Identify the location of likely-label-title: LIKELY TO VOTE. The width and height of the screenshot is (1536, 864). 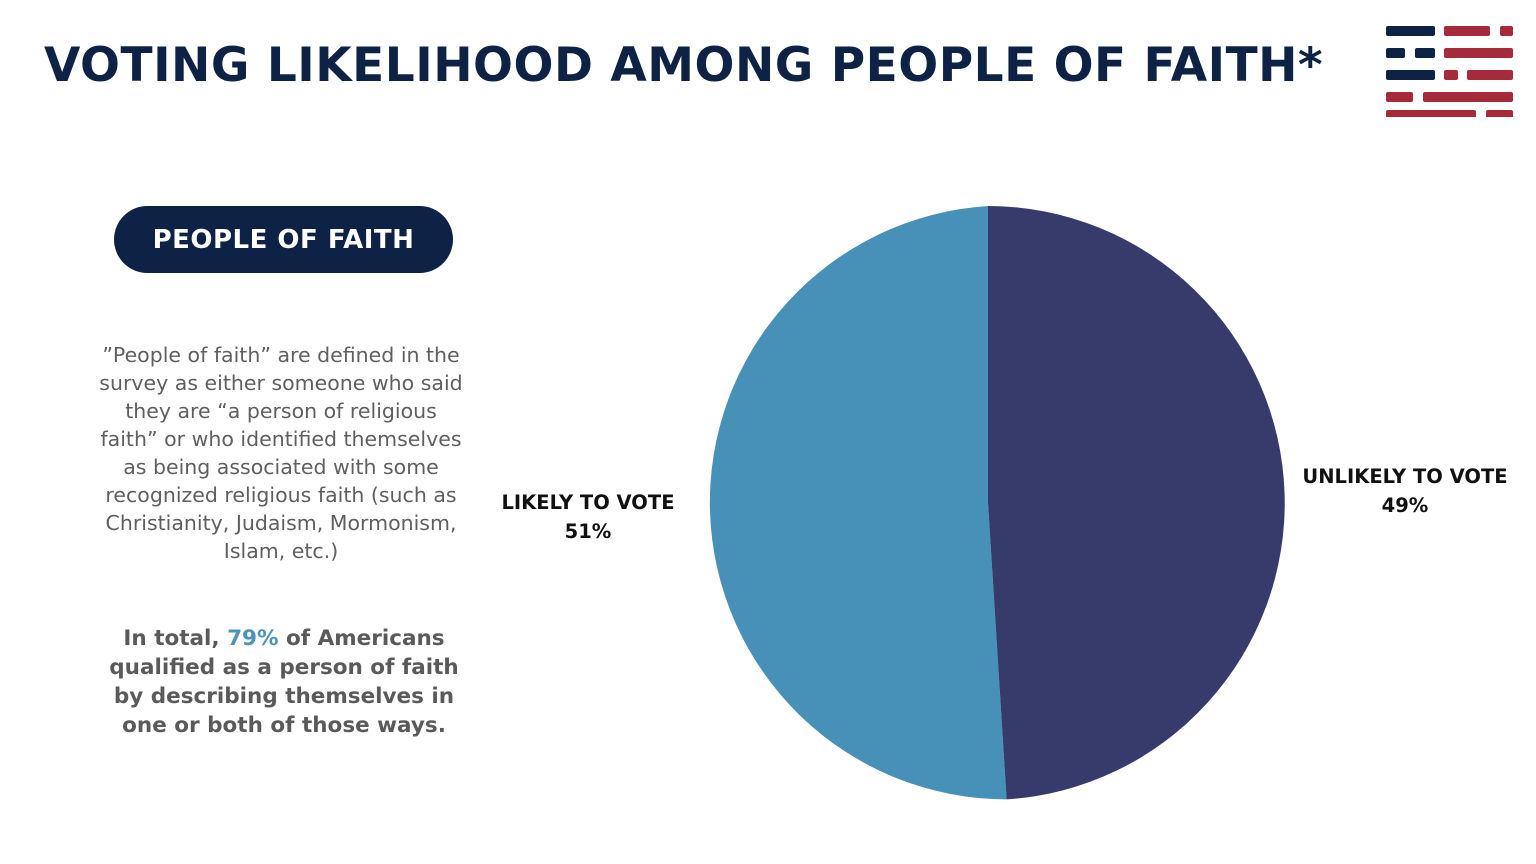
(588, 502).